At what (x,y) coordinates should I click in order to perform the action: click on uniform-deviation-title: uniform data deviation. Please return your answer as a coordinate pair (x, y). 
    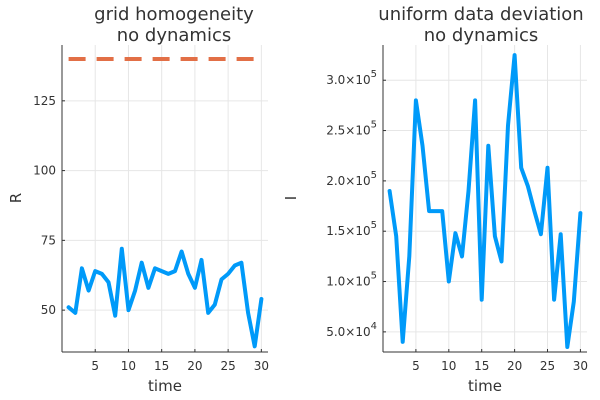
    Looking at the image, I should click on (480, 14).